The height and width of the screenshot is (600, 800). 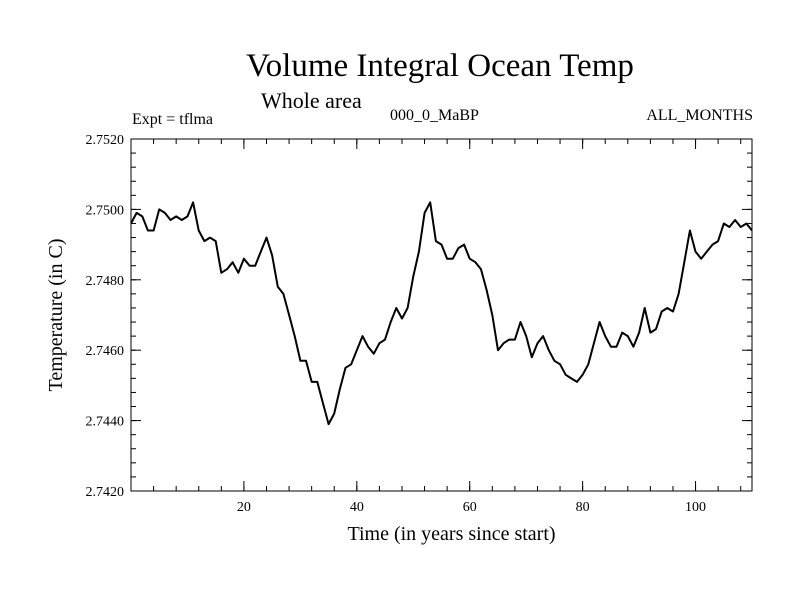 What do you see at coordinates (105, 281) in the screenshot?
I see `y-tick-label: 2.7480` at bounding box center [105, 281].